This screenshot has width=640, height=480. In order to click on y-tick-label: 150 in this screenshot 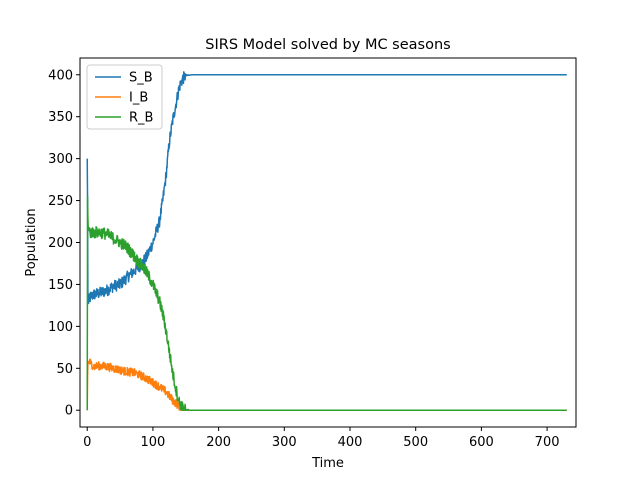, I will do `click(60, 285)`.